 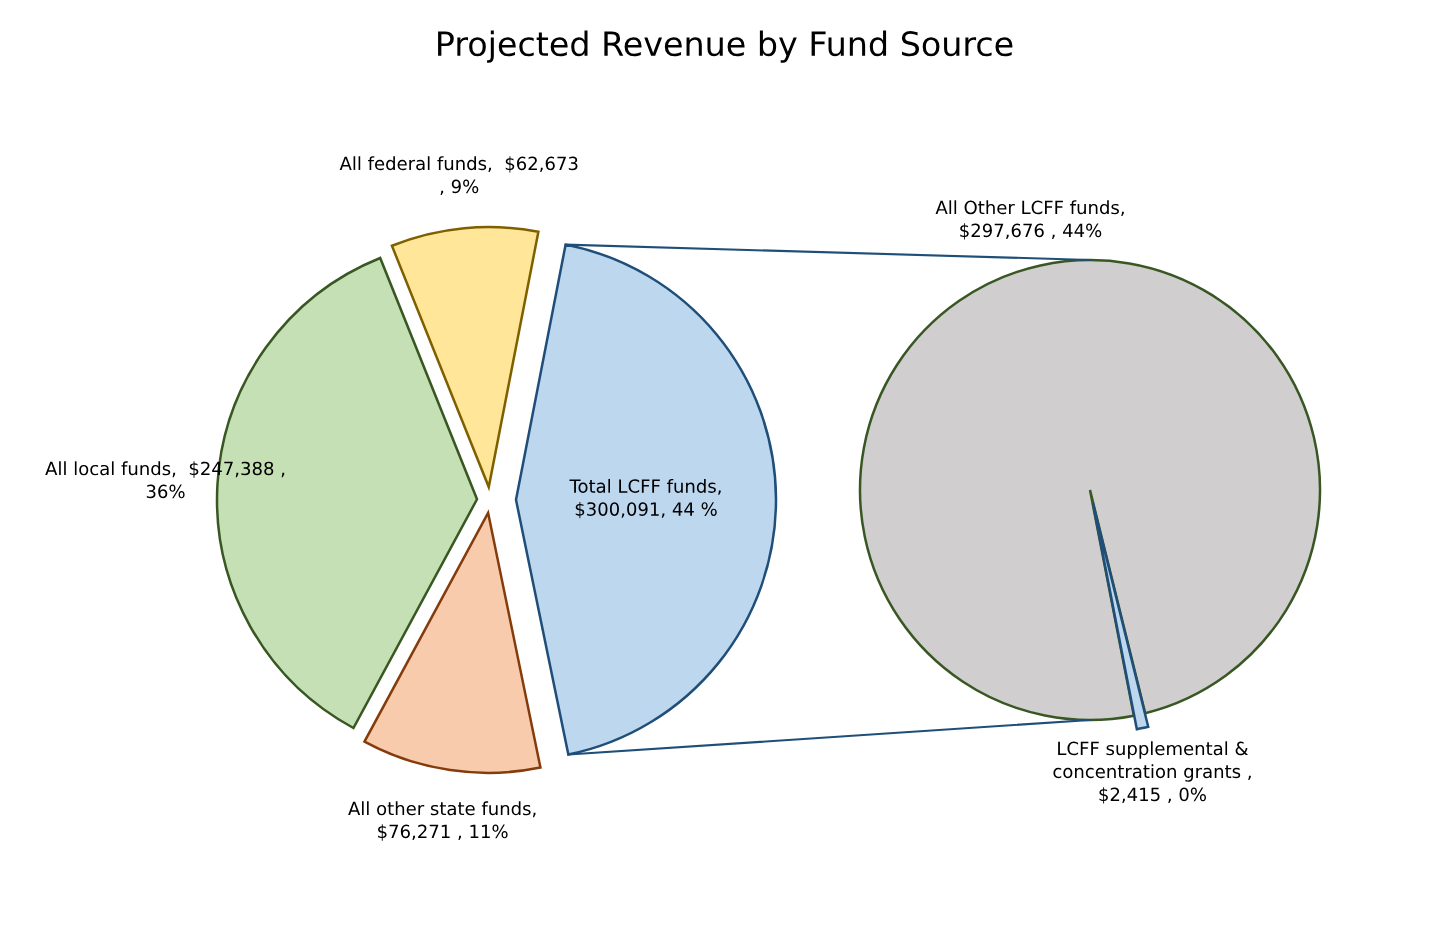 What do you see at coordinates (725, 46) in the screenshot?
I see `chart-title: Projected Revenue by Fund Source` at bounding box center [725, 46].